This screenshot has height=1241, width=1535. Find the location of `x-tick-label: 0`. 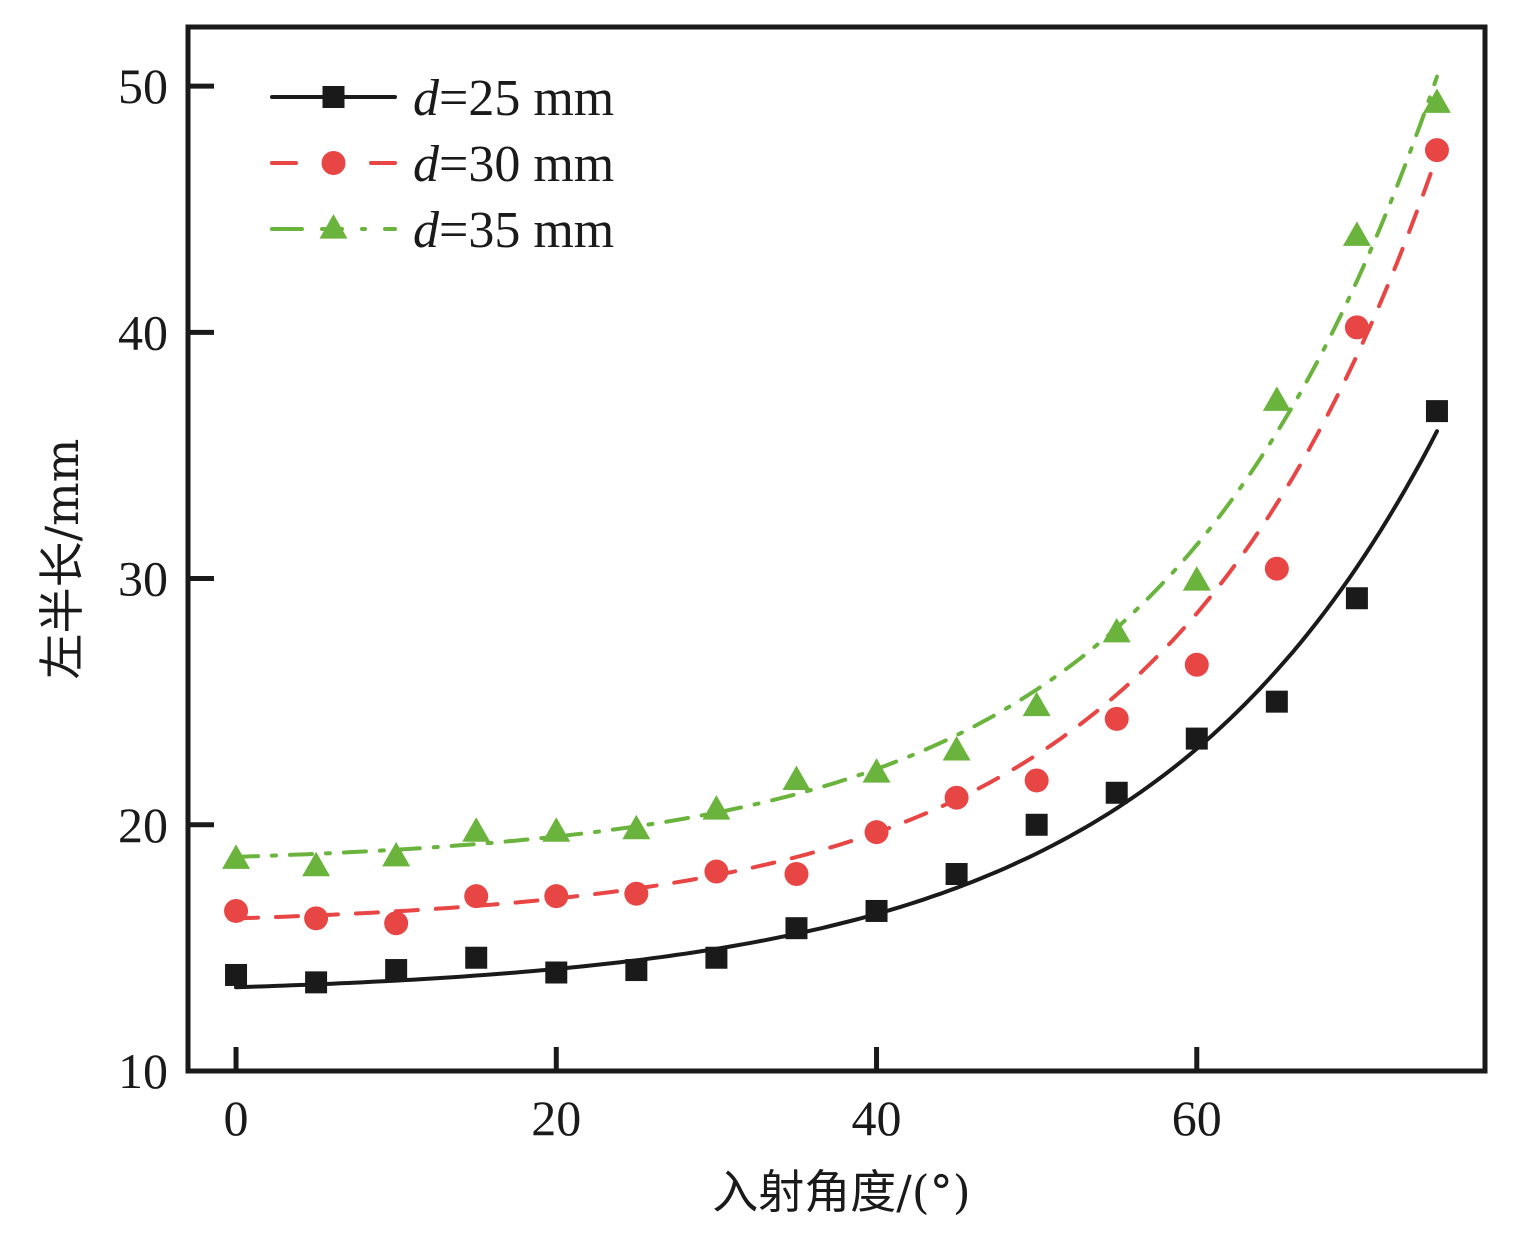

x-tick-label: 0 is located at coordinates (236, 1118).